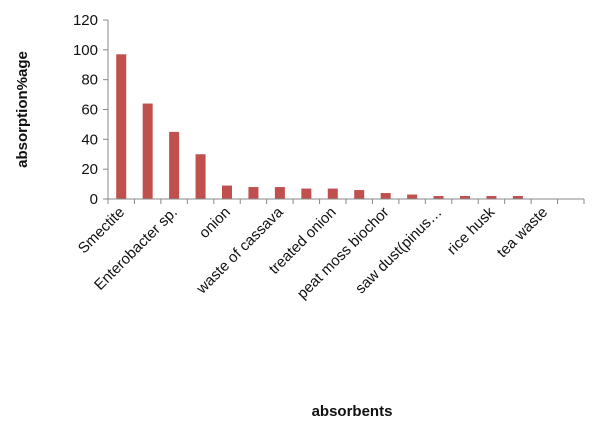 This screenshot has height=421, width=595. I want to click on x-axis-title: absorbents, so click(352, 411).